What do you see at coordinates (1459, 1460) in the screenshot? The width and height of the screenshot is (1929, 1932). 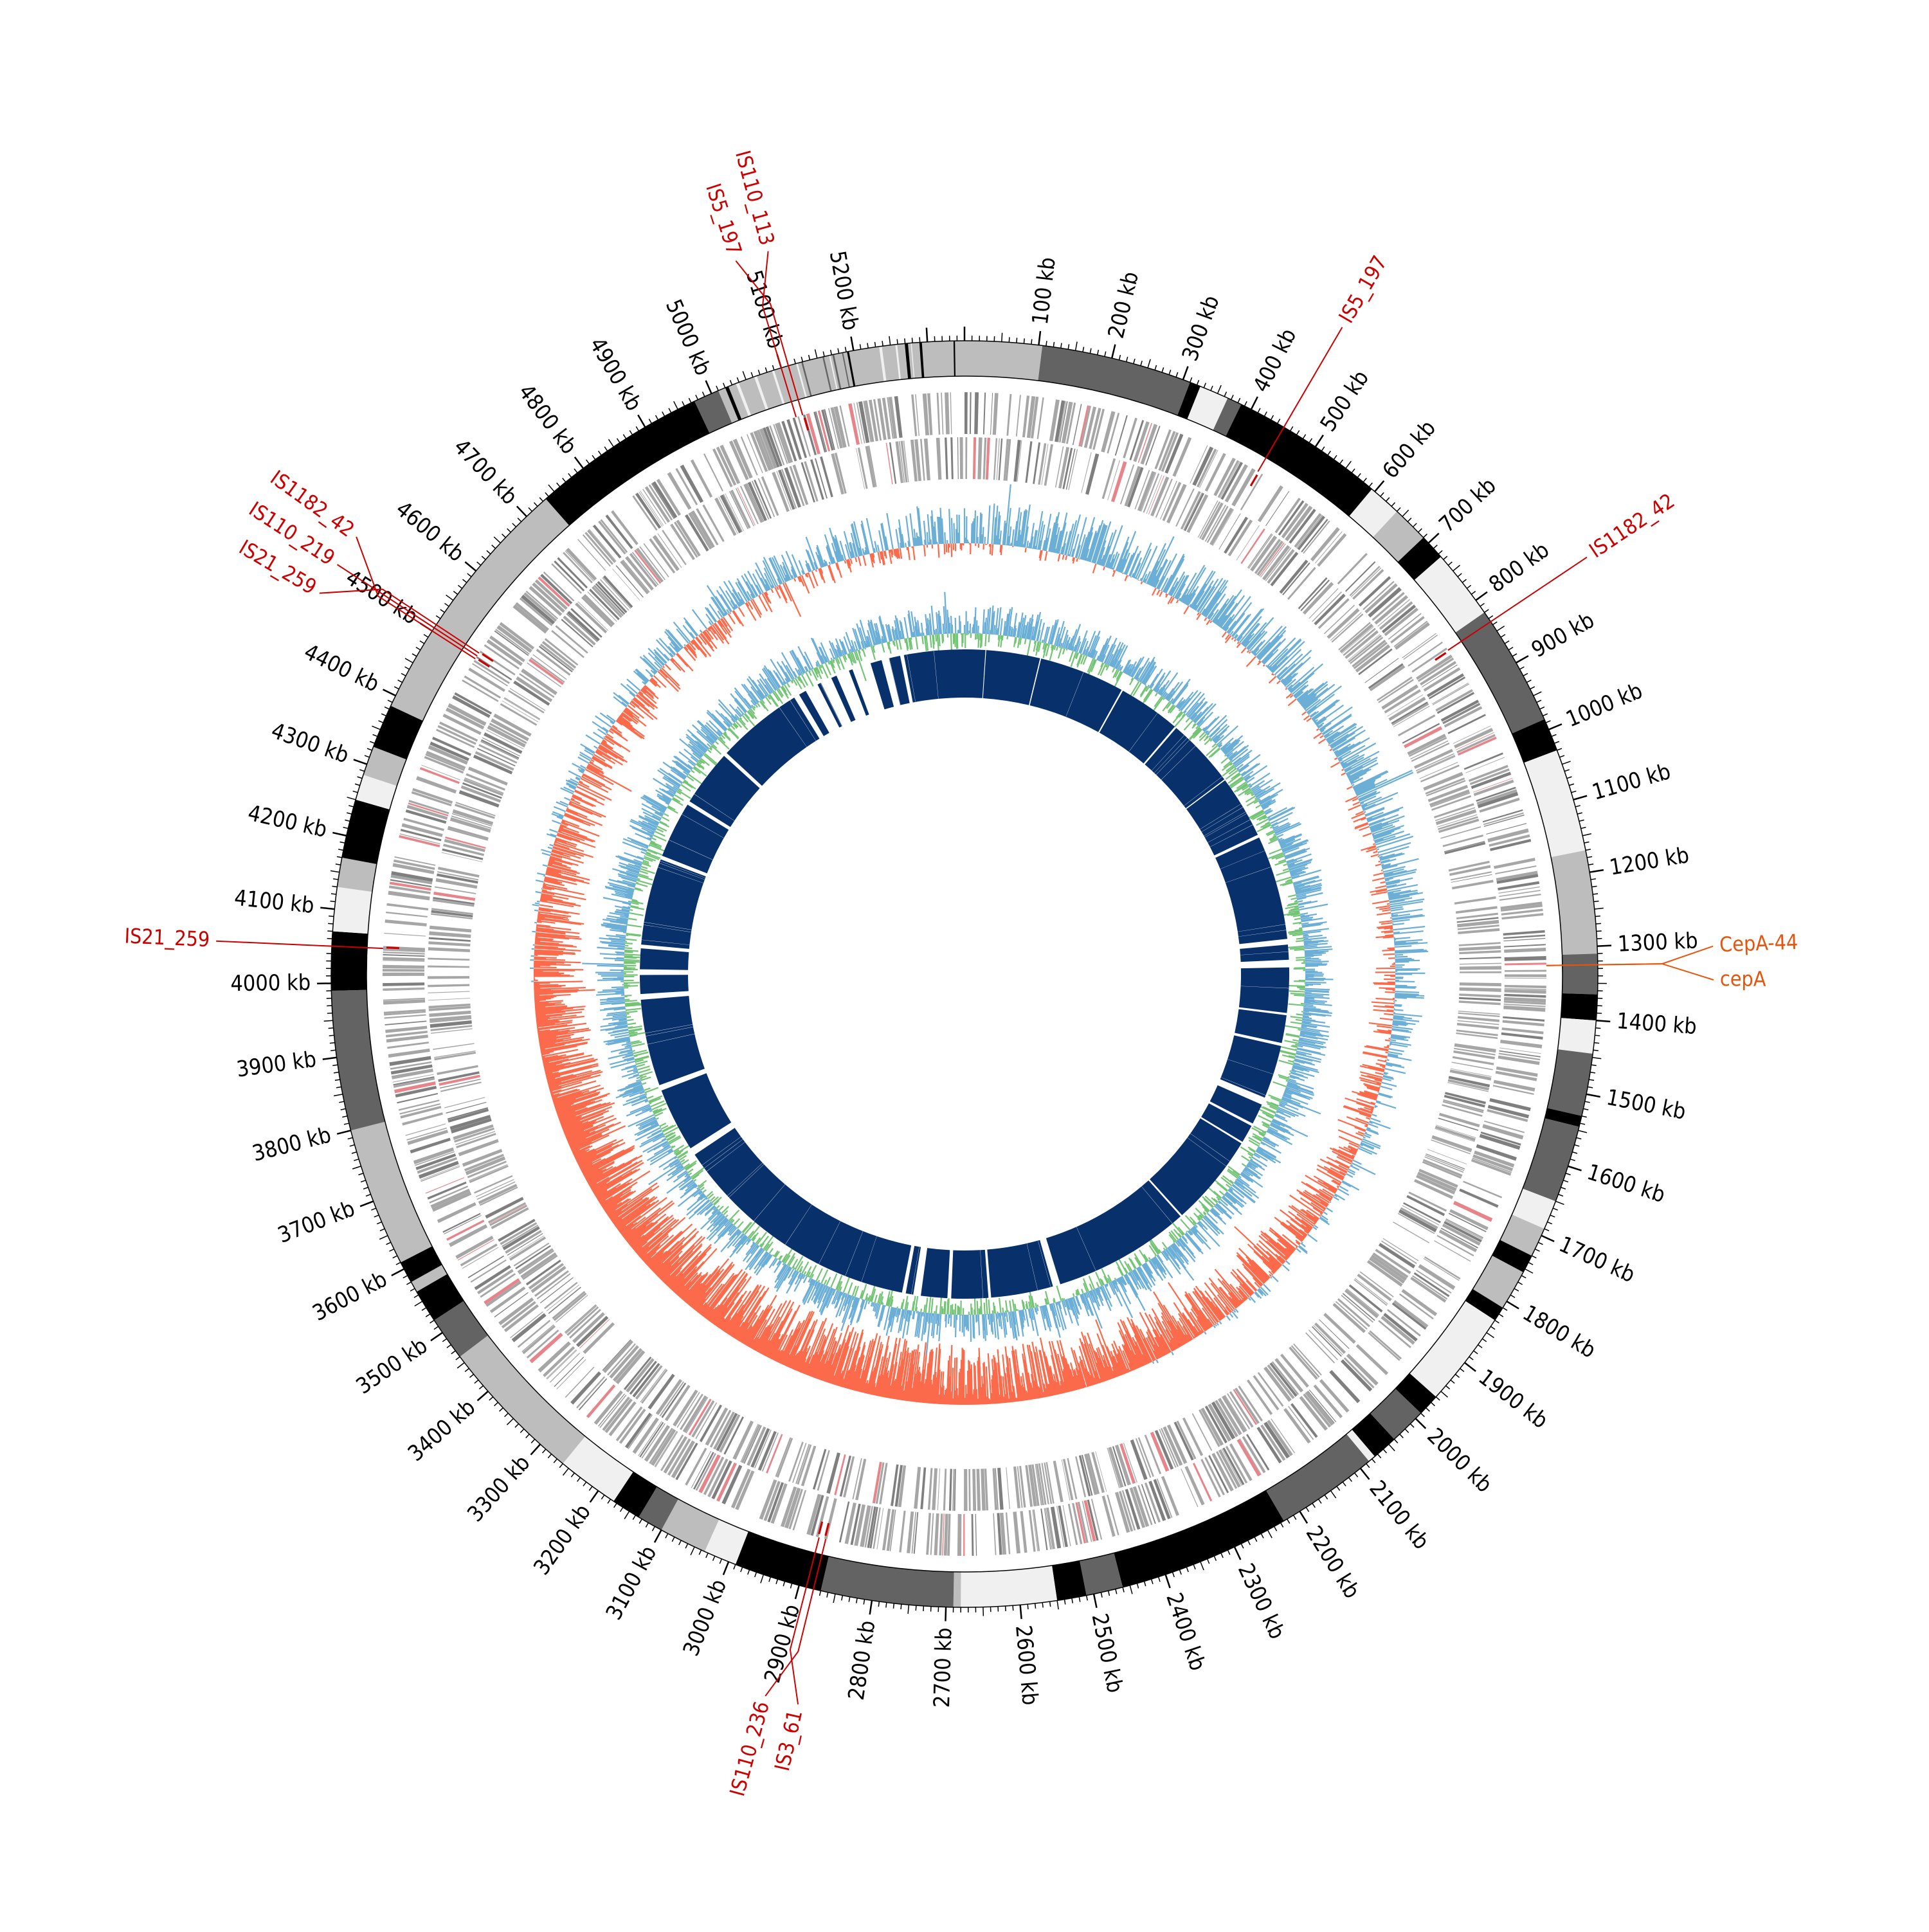 I see `scale-tick-label: 2000 kb` at bounding box center [1459, 1460].